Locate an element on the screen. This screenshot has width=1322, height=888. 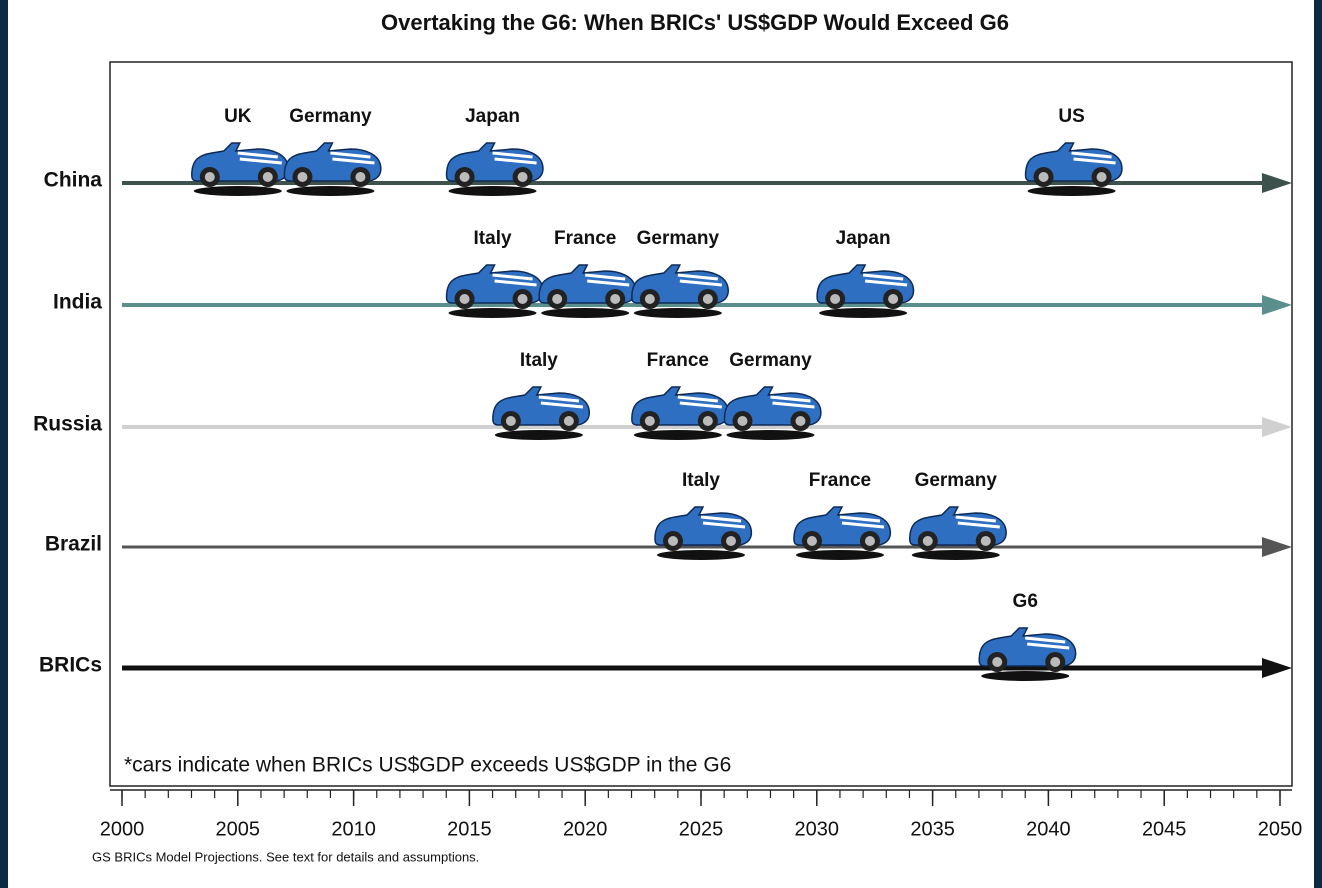
x-tick-label: 2040 is located at coordinates (1048, 829).